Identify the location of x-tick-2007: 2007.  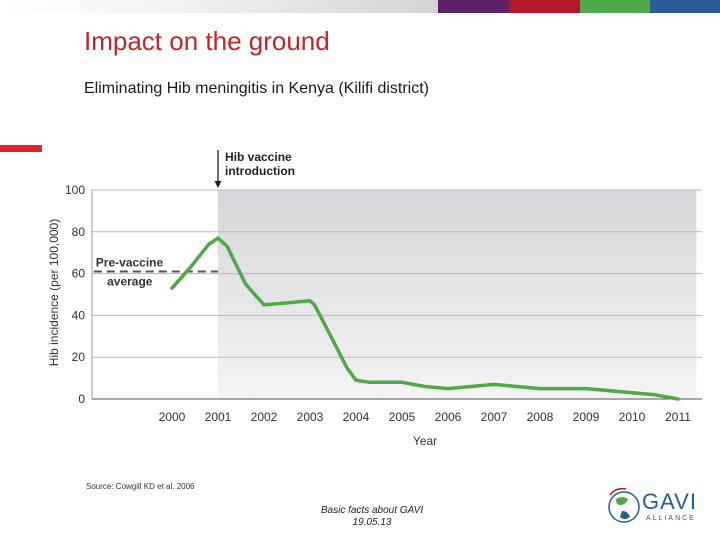
(494, 417).